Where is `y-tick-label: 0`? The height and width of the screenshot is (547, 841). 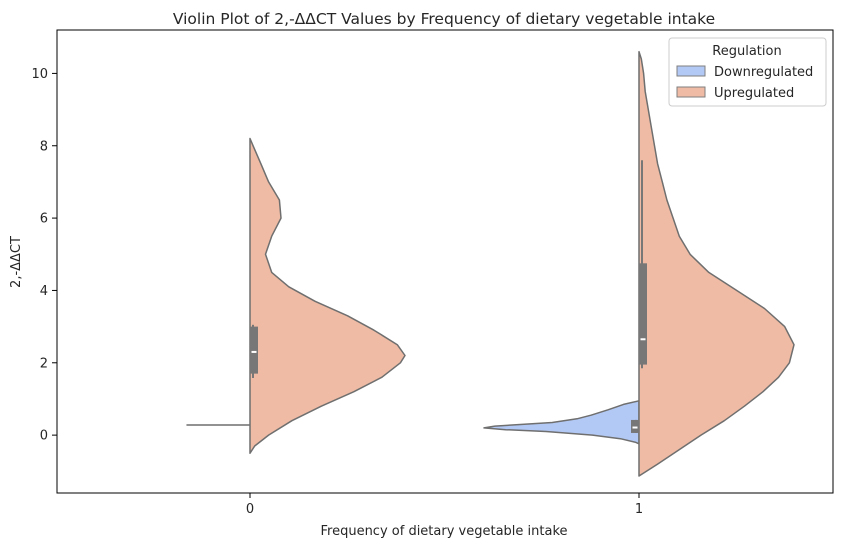
y-tick-label: 0 is located at coordinates (44, 436).